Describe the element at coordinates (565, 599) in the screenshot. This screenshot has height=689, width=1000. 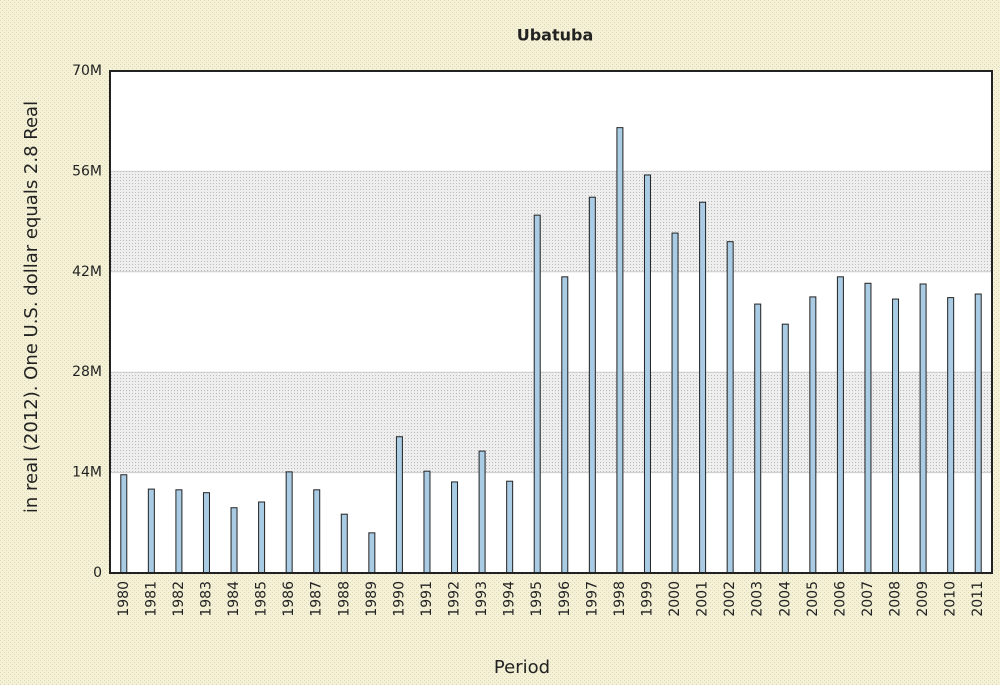
I see `x-tick-label: 1996` at that location.